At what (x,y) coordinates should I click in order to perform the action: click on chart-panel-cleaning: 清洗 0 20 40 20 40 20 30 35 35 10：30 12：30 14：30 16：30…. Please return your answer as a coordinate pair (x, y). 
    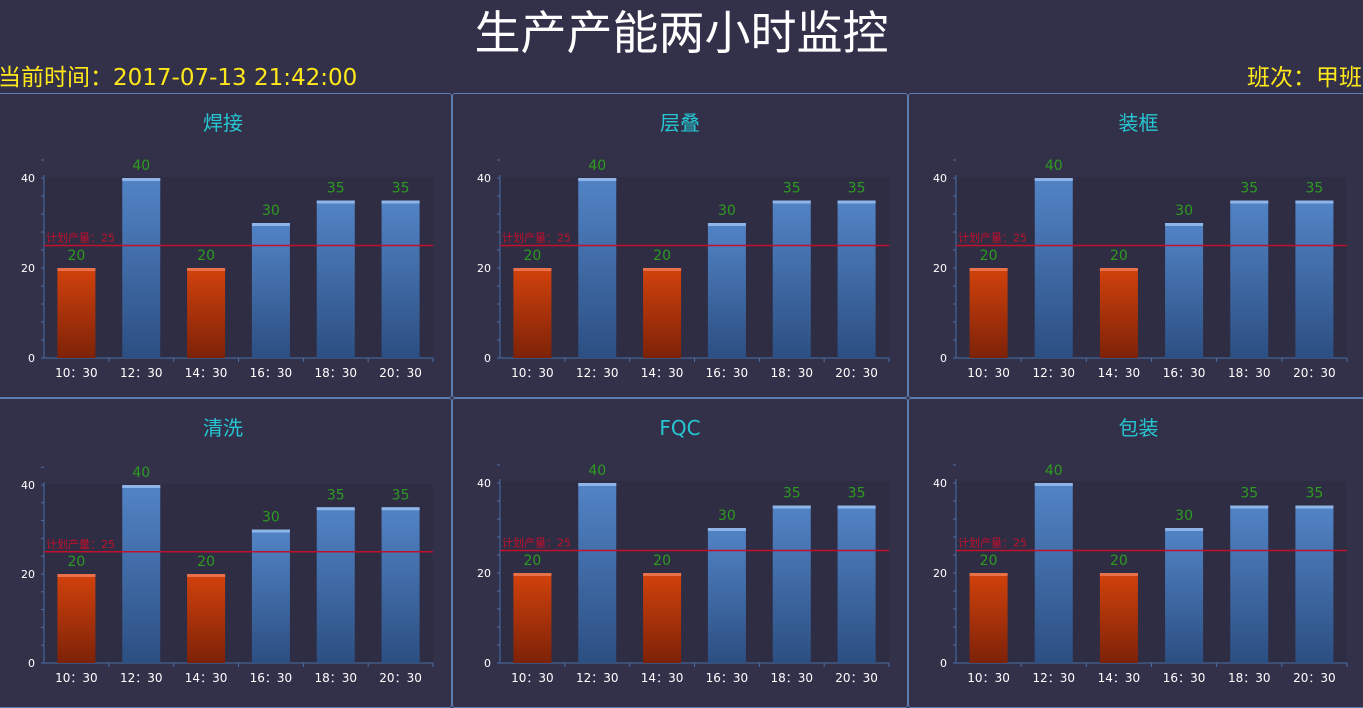
    Looking at the image, I should click on (226, 553).